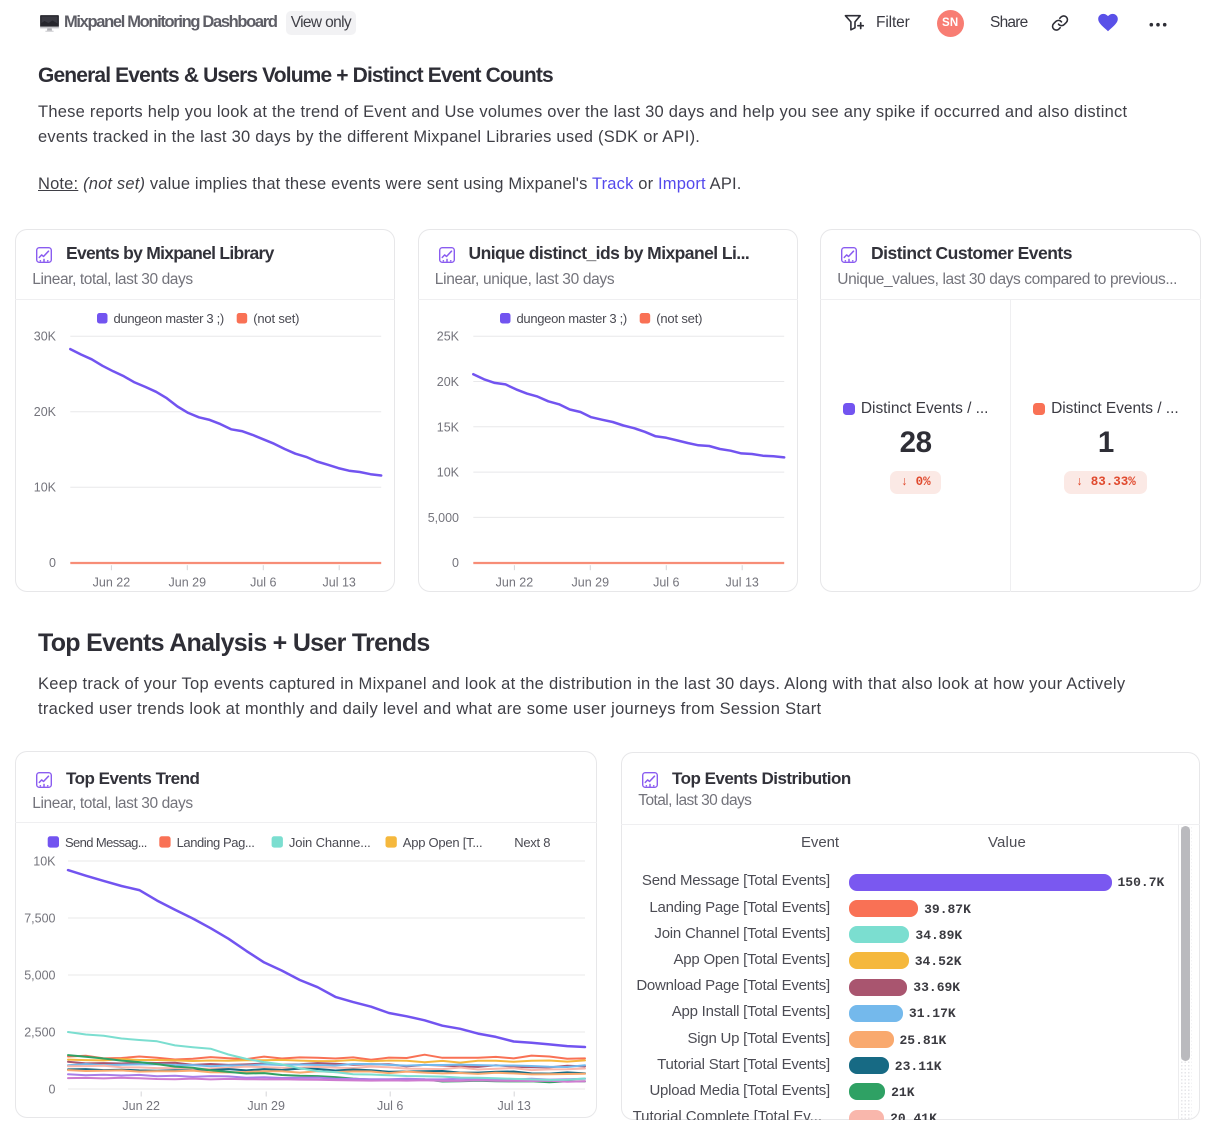 The image size is (1215, 1132). Describe the element at coordinates (532, 842) in the screenshot. I see `svg-text: Next 8` at that location.